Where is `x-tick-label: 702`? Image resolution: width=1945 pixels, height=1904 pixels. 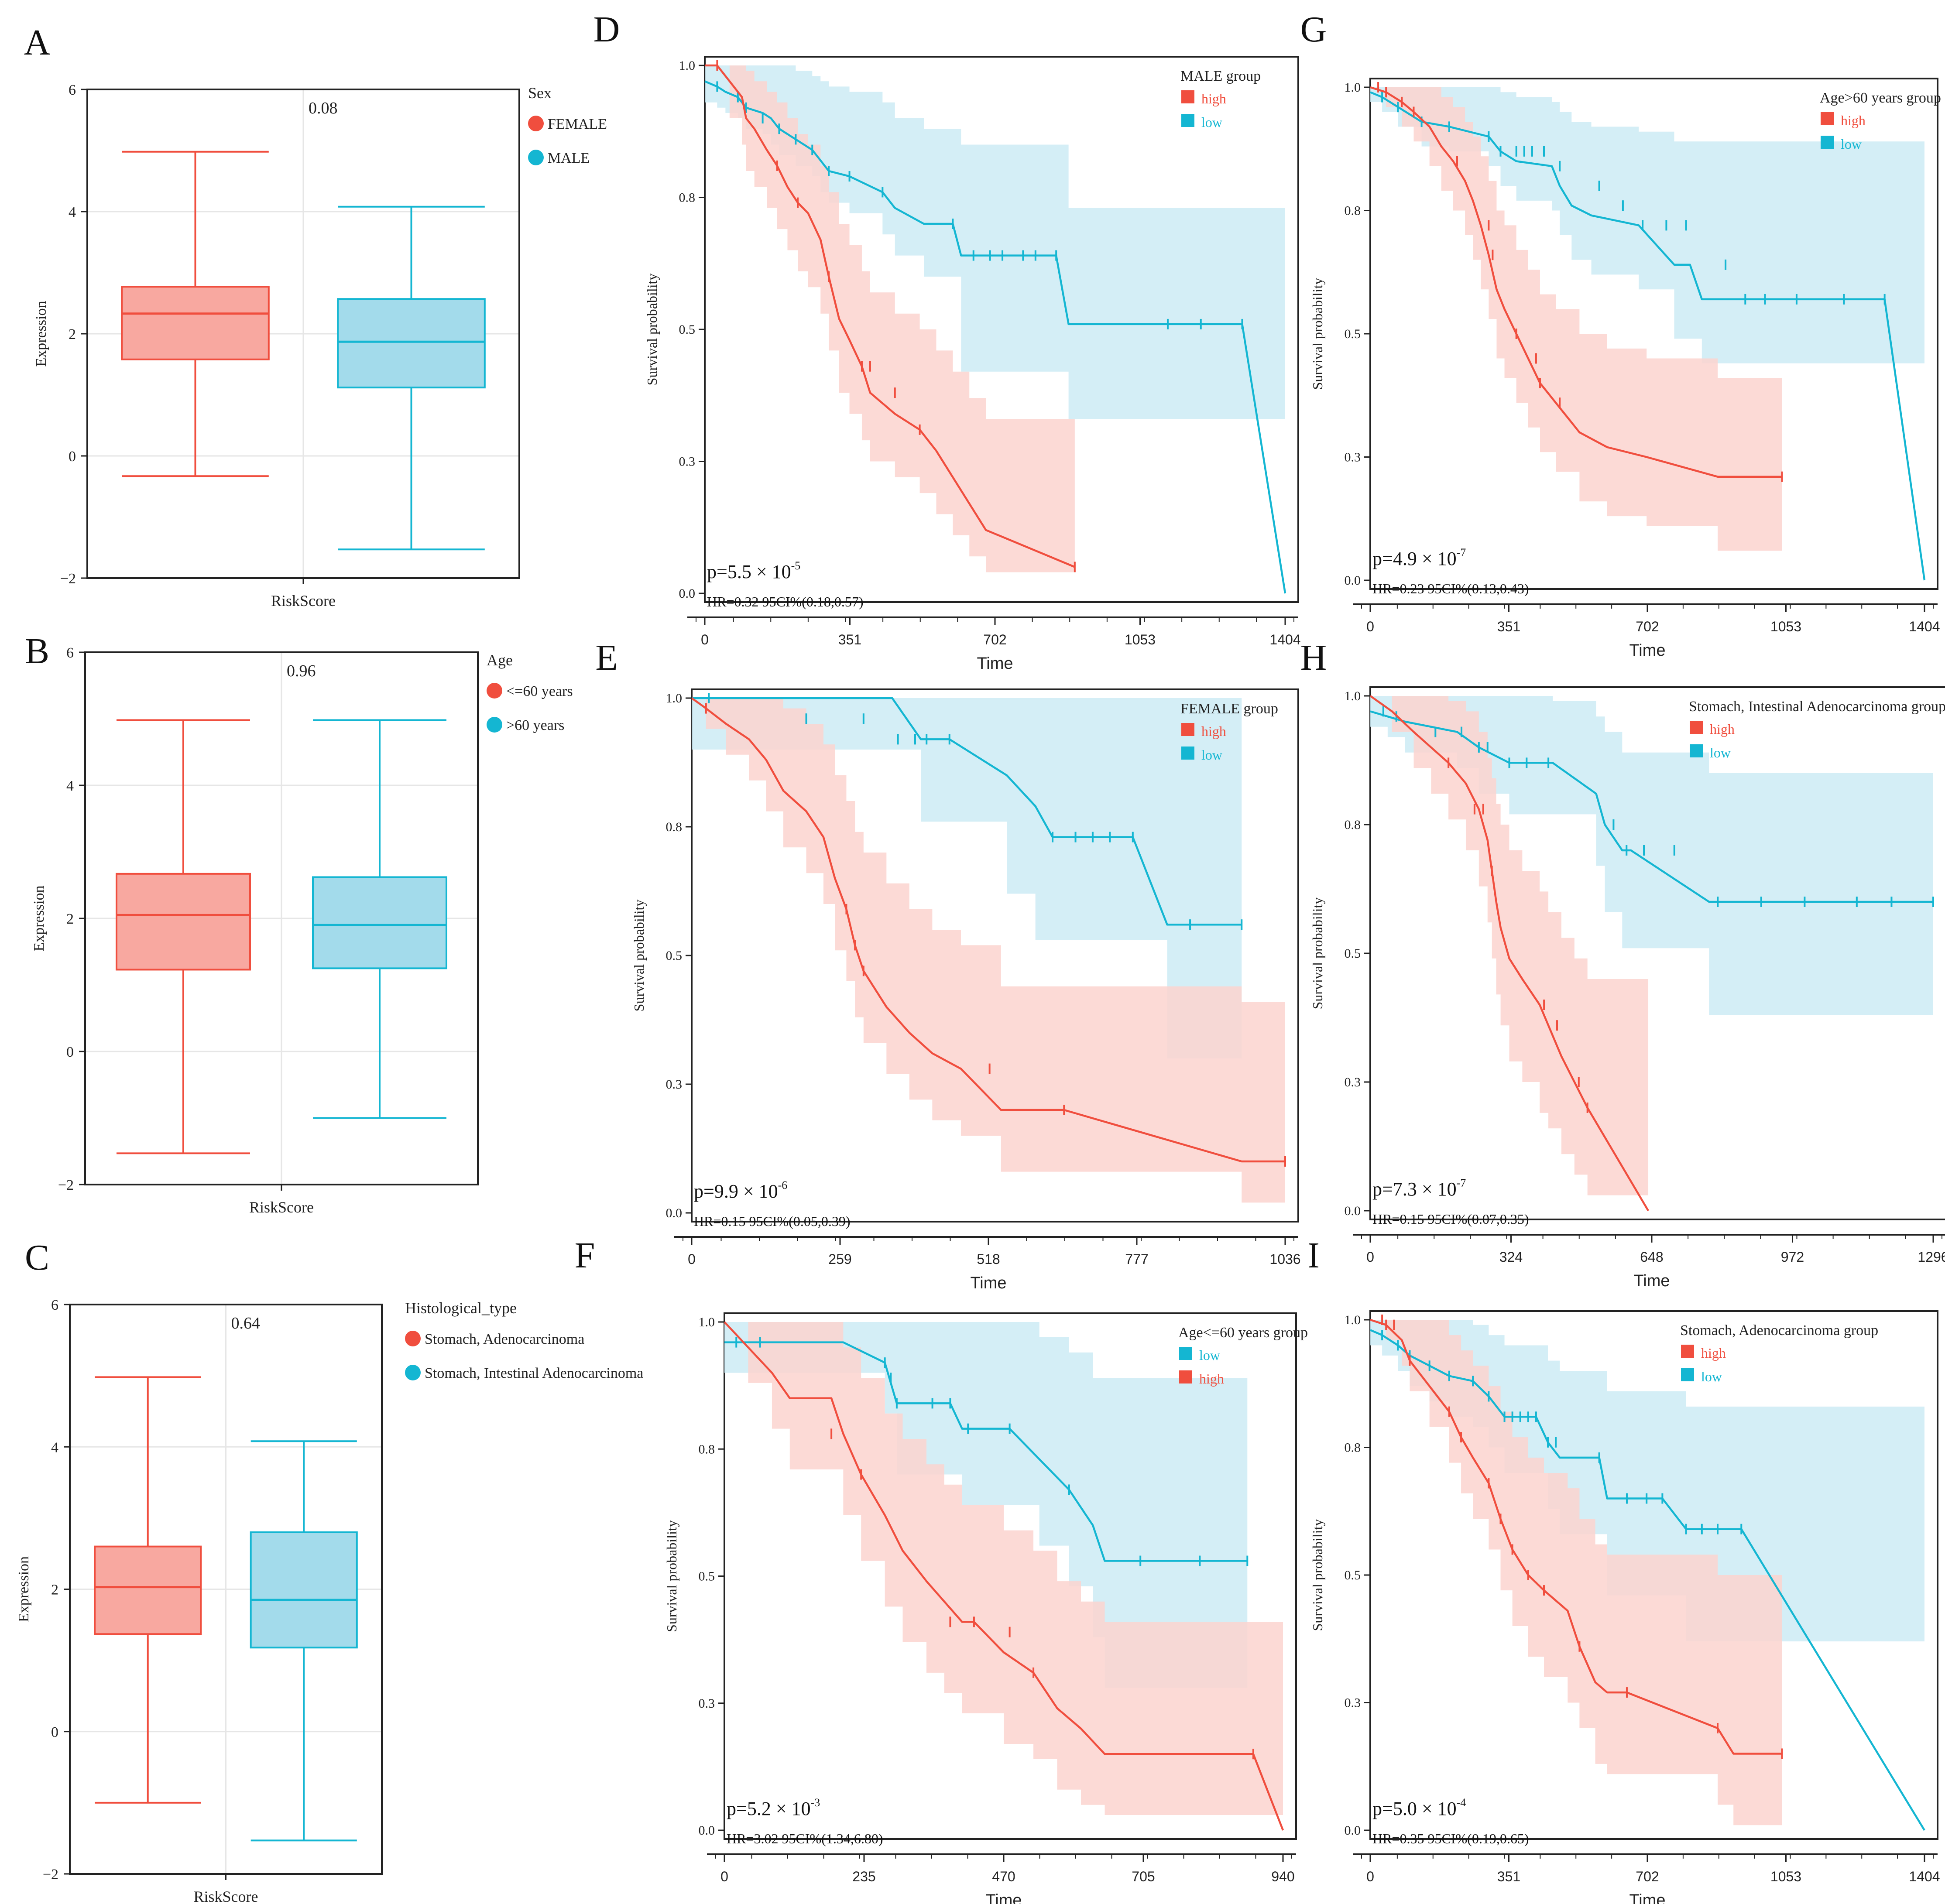
x-tick-label: 702 is located at coordinates (1648, 1876).